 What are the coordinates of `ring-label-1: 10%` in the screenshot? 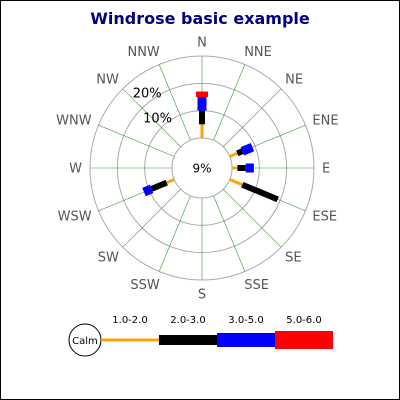 It's located at (157, 119).